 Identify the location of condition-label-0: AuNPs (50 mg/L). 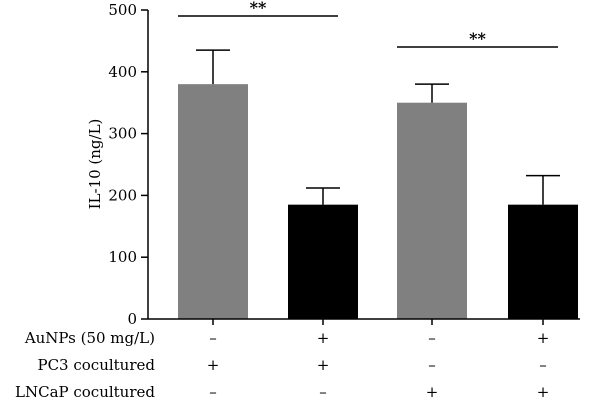
(89, 338).